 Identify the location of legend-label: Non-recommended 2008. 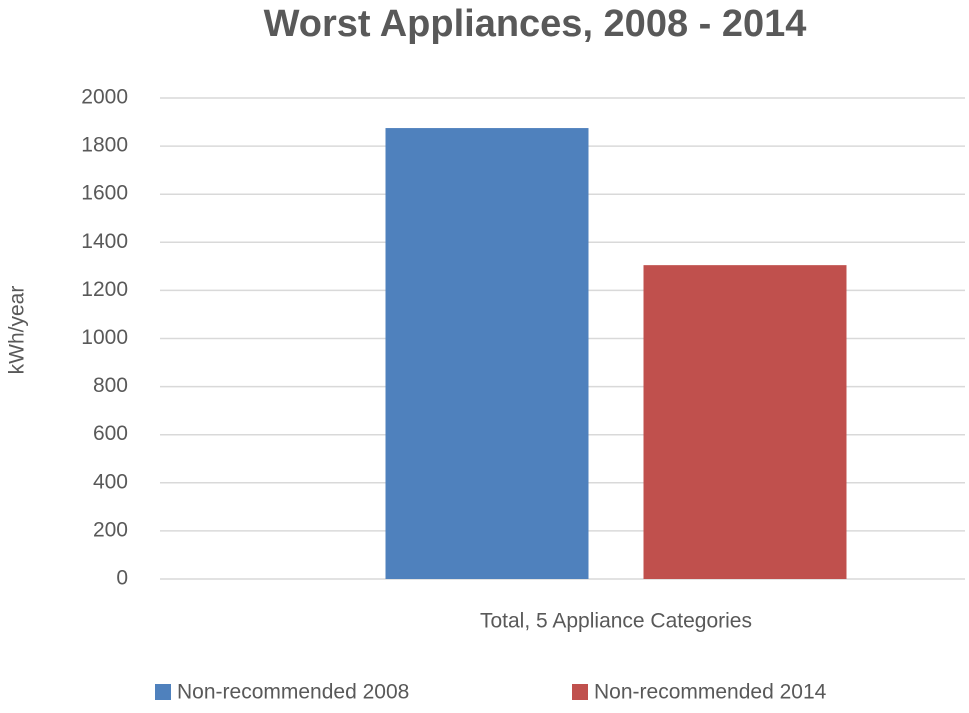
(293, 692).